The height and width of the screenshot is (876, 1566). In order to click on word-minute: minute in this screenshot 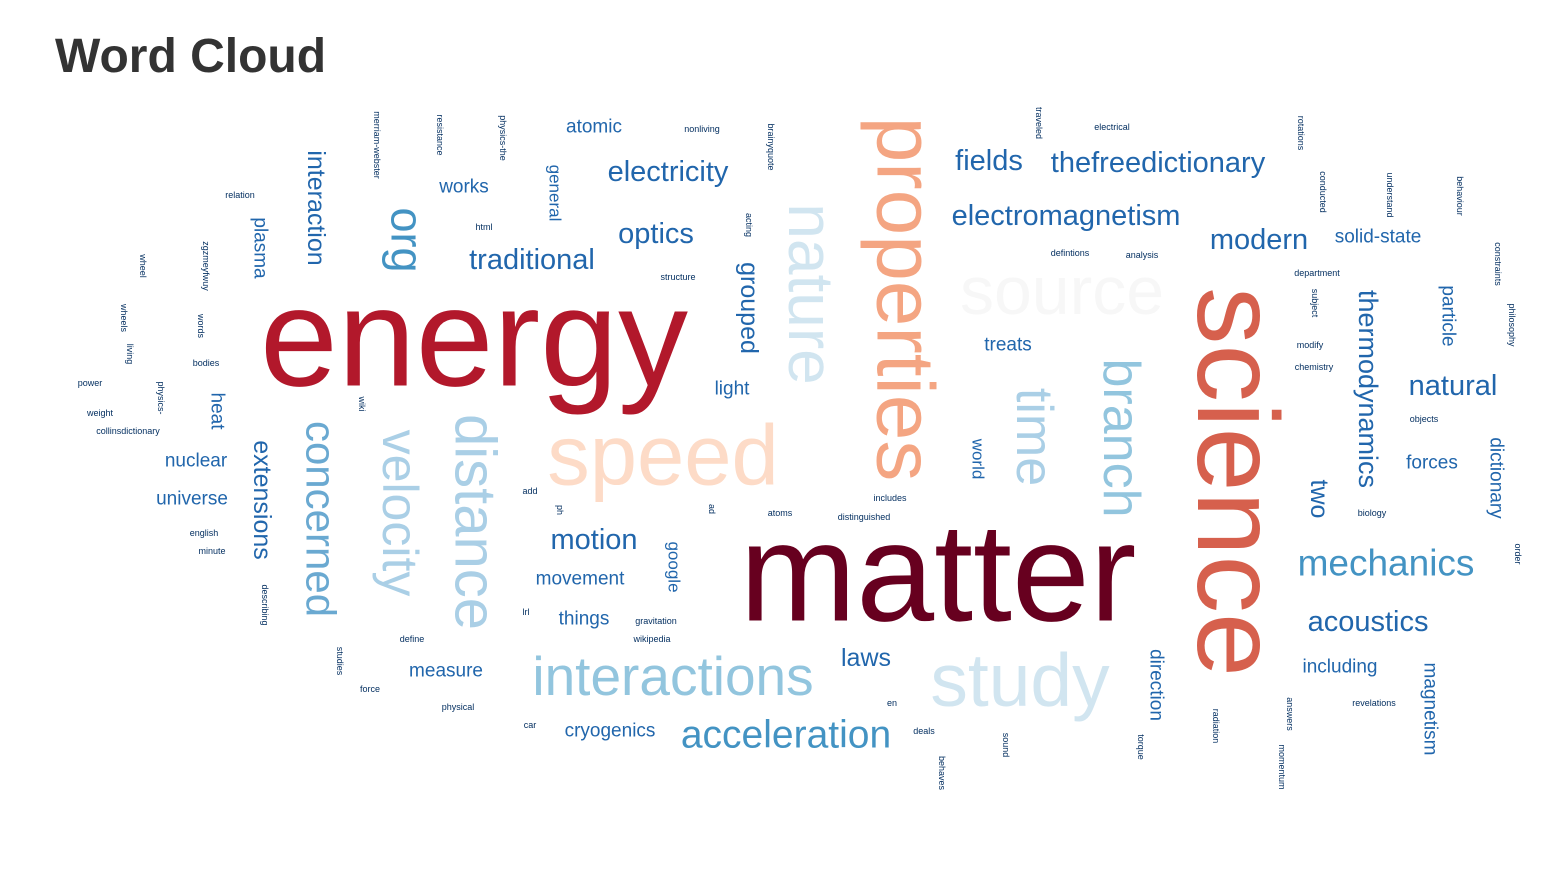, I will do `click(211, 551)`.